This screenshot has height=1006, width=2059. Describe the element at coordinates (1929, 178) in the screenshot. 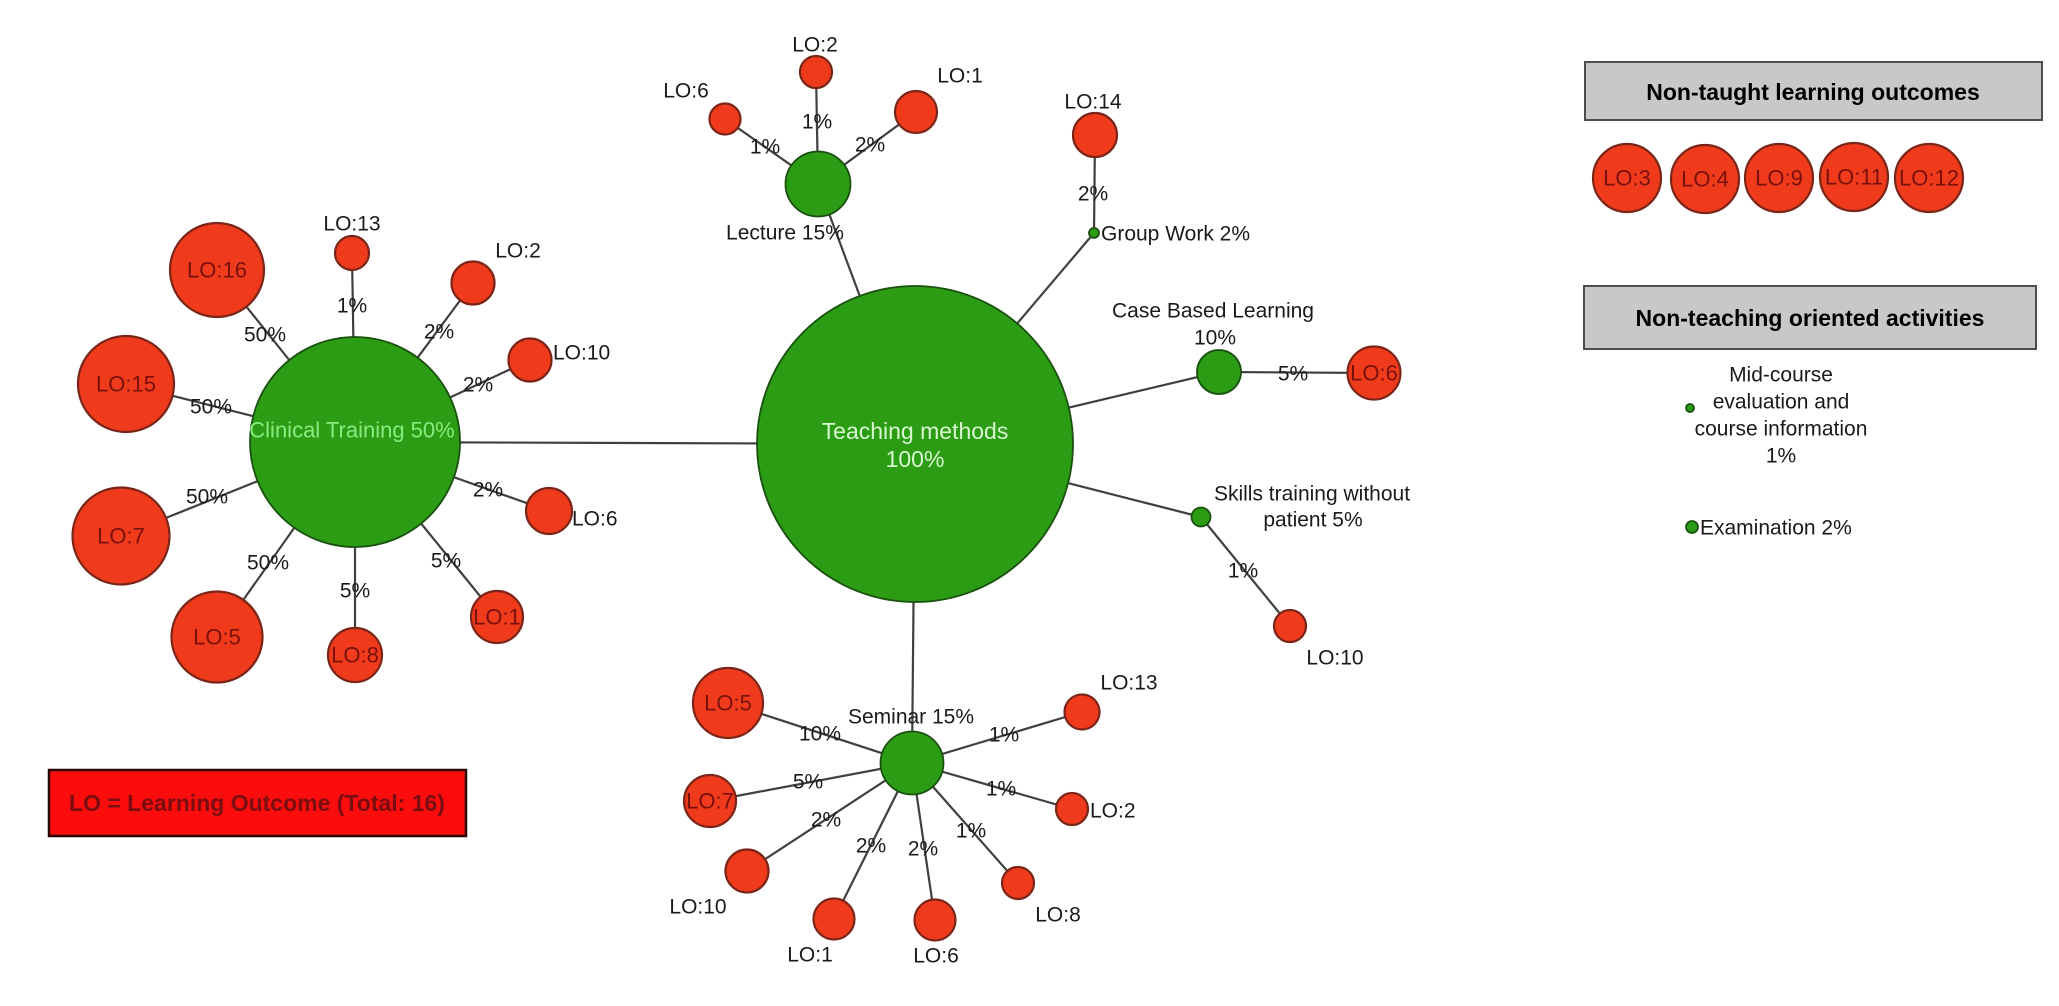

I see `svg-text: LO:12` at that location.